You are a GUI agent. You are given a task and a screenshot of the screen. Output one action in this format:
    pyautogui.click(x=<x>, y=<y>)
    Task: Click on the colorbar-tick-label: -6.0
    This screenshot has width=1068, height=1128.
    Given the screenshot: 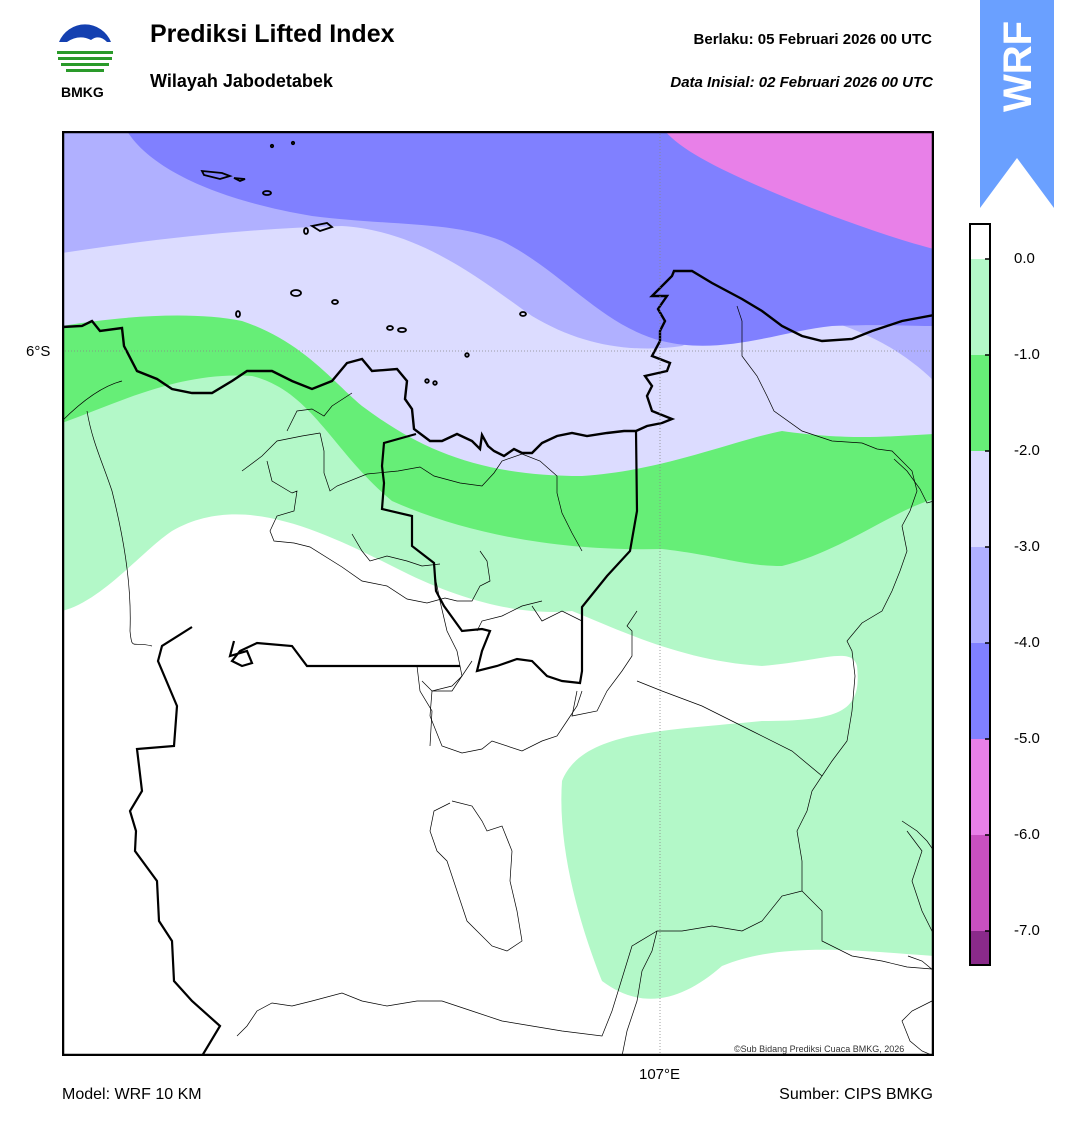 What is the action you would take?
    pyautogui.click(x=1027, y=834)
    